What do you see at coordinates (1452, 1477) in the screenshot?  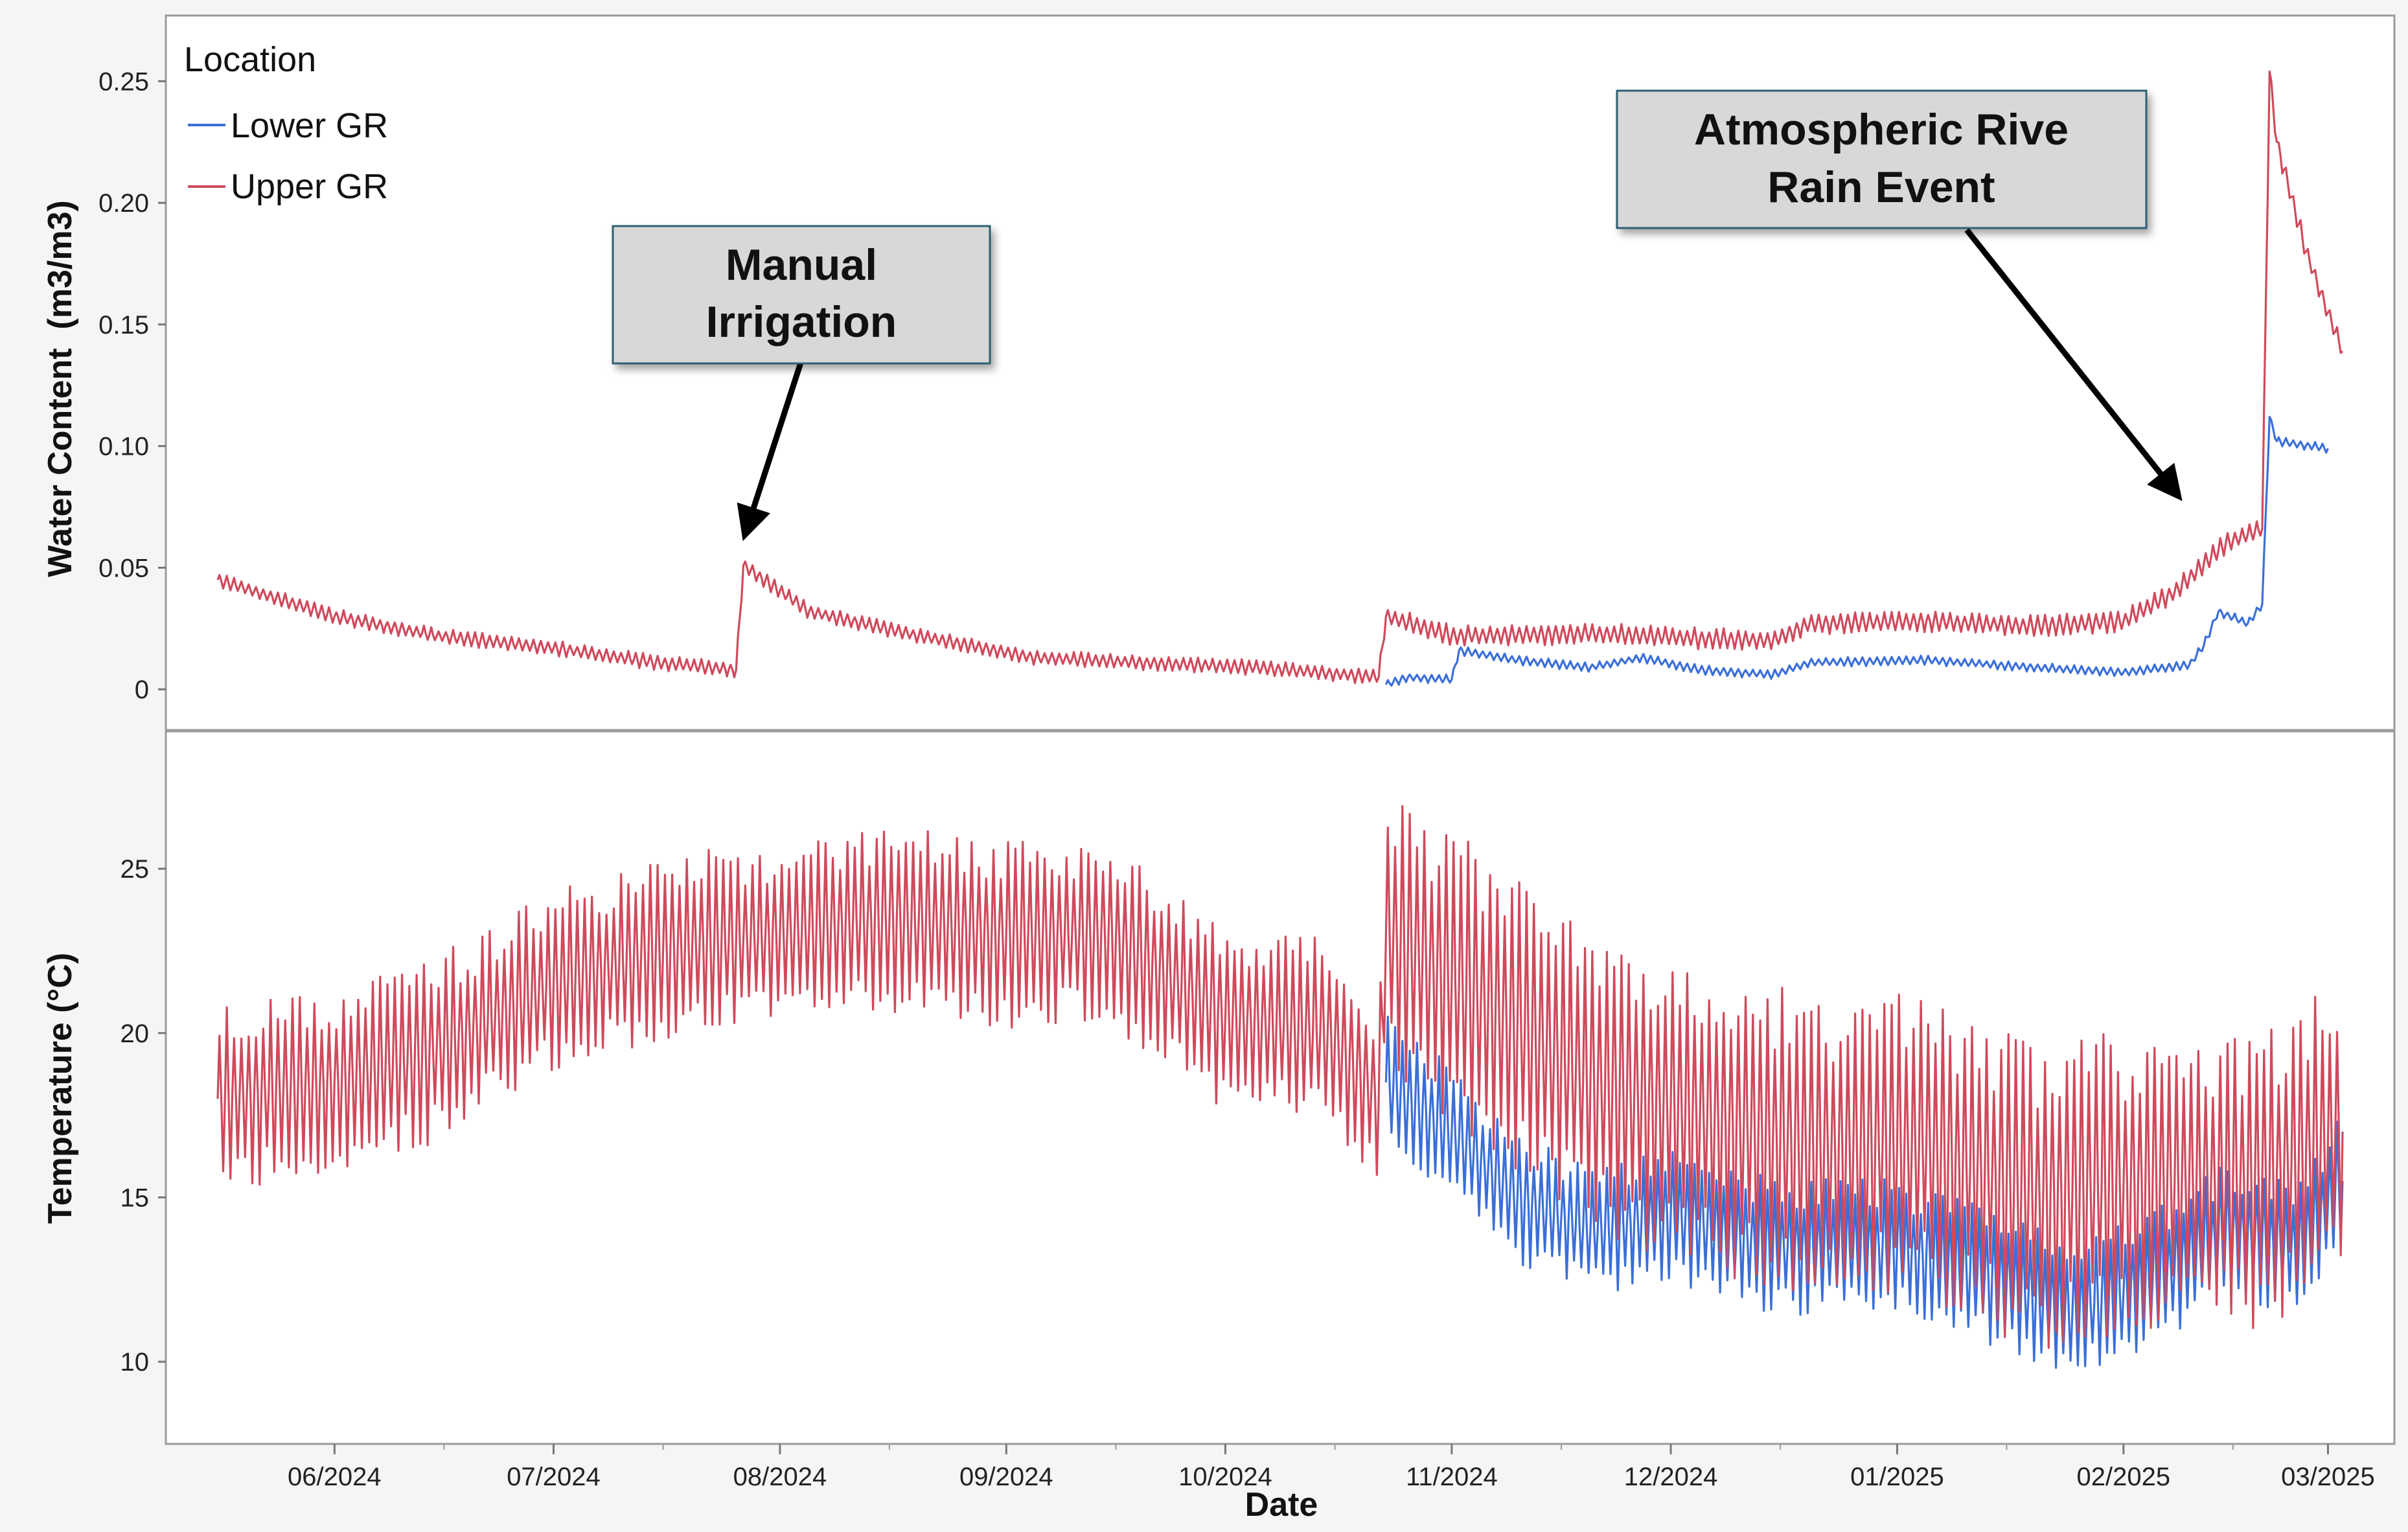 I see `x-tick-label: 11/2024` at bounding box center [1452, 1477].